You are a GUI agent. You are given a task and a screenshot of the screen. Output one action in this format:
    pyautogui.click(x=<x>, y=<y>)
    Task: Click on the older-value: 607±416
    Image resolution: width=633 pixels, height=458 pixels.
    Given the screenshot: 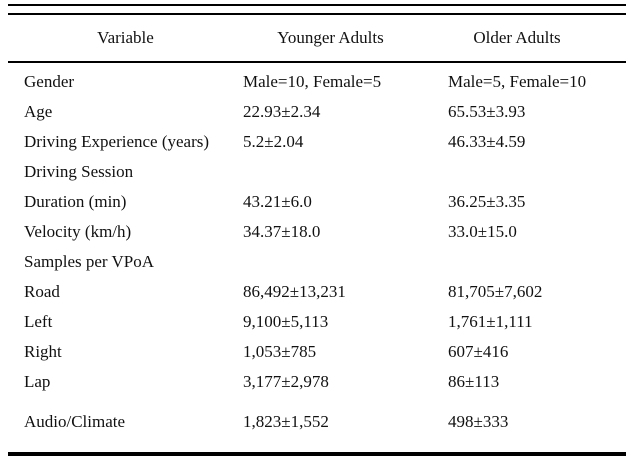 What is the action you would take?
    pyautogui.click(x=478, y=351)
    